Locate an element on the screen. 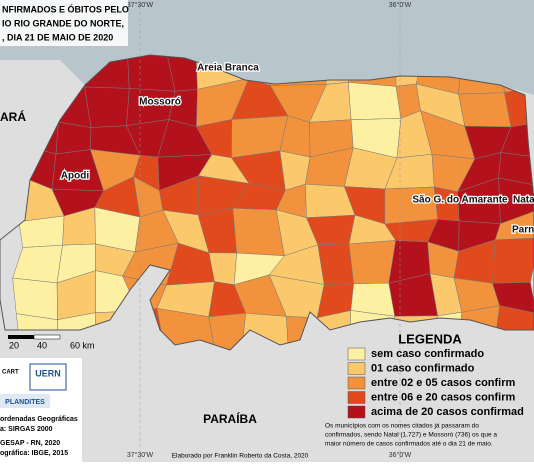  place-label: Apodi is located at coordinates (75, 176).